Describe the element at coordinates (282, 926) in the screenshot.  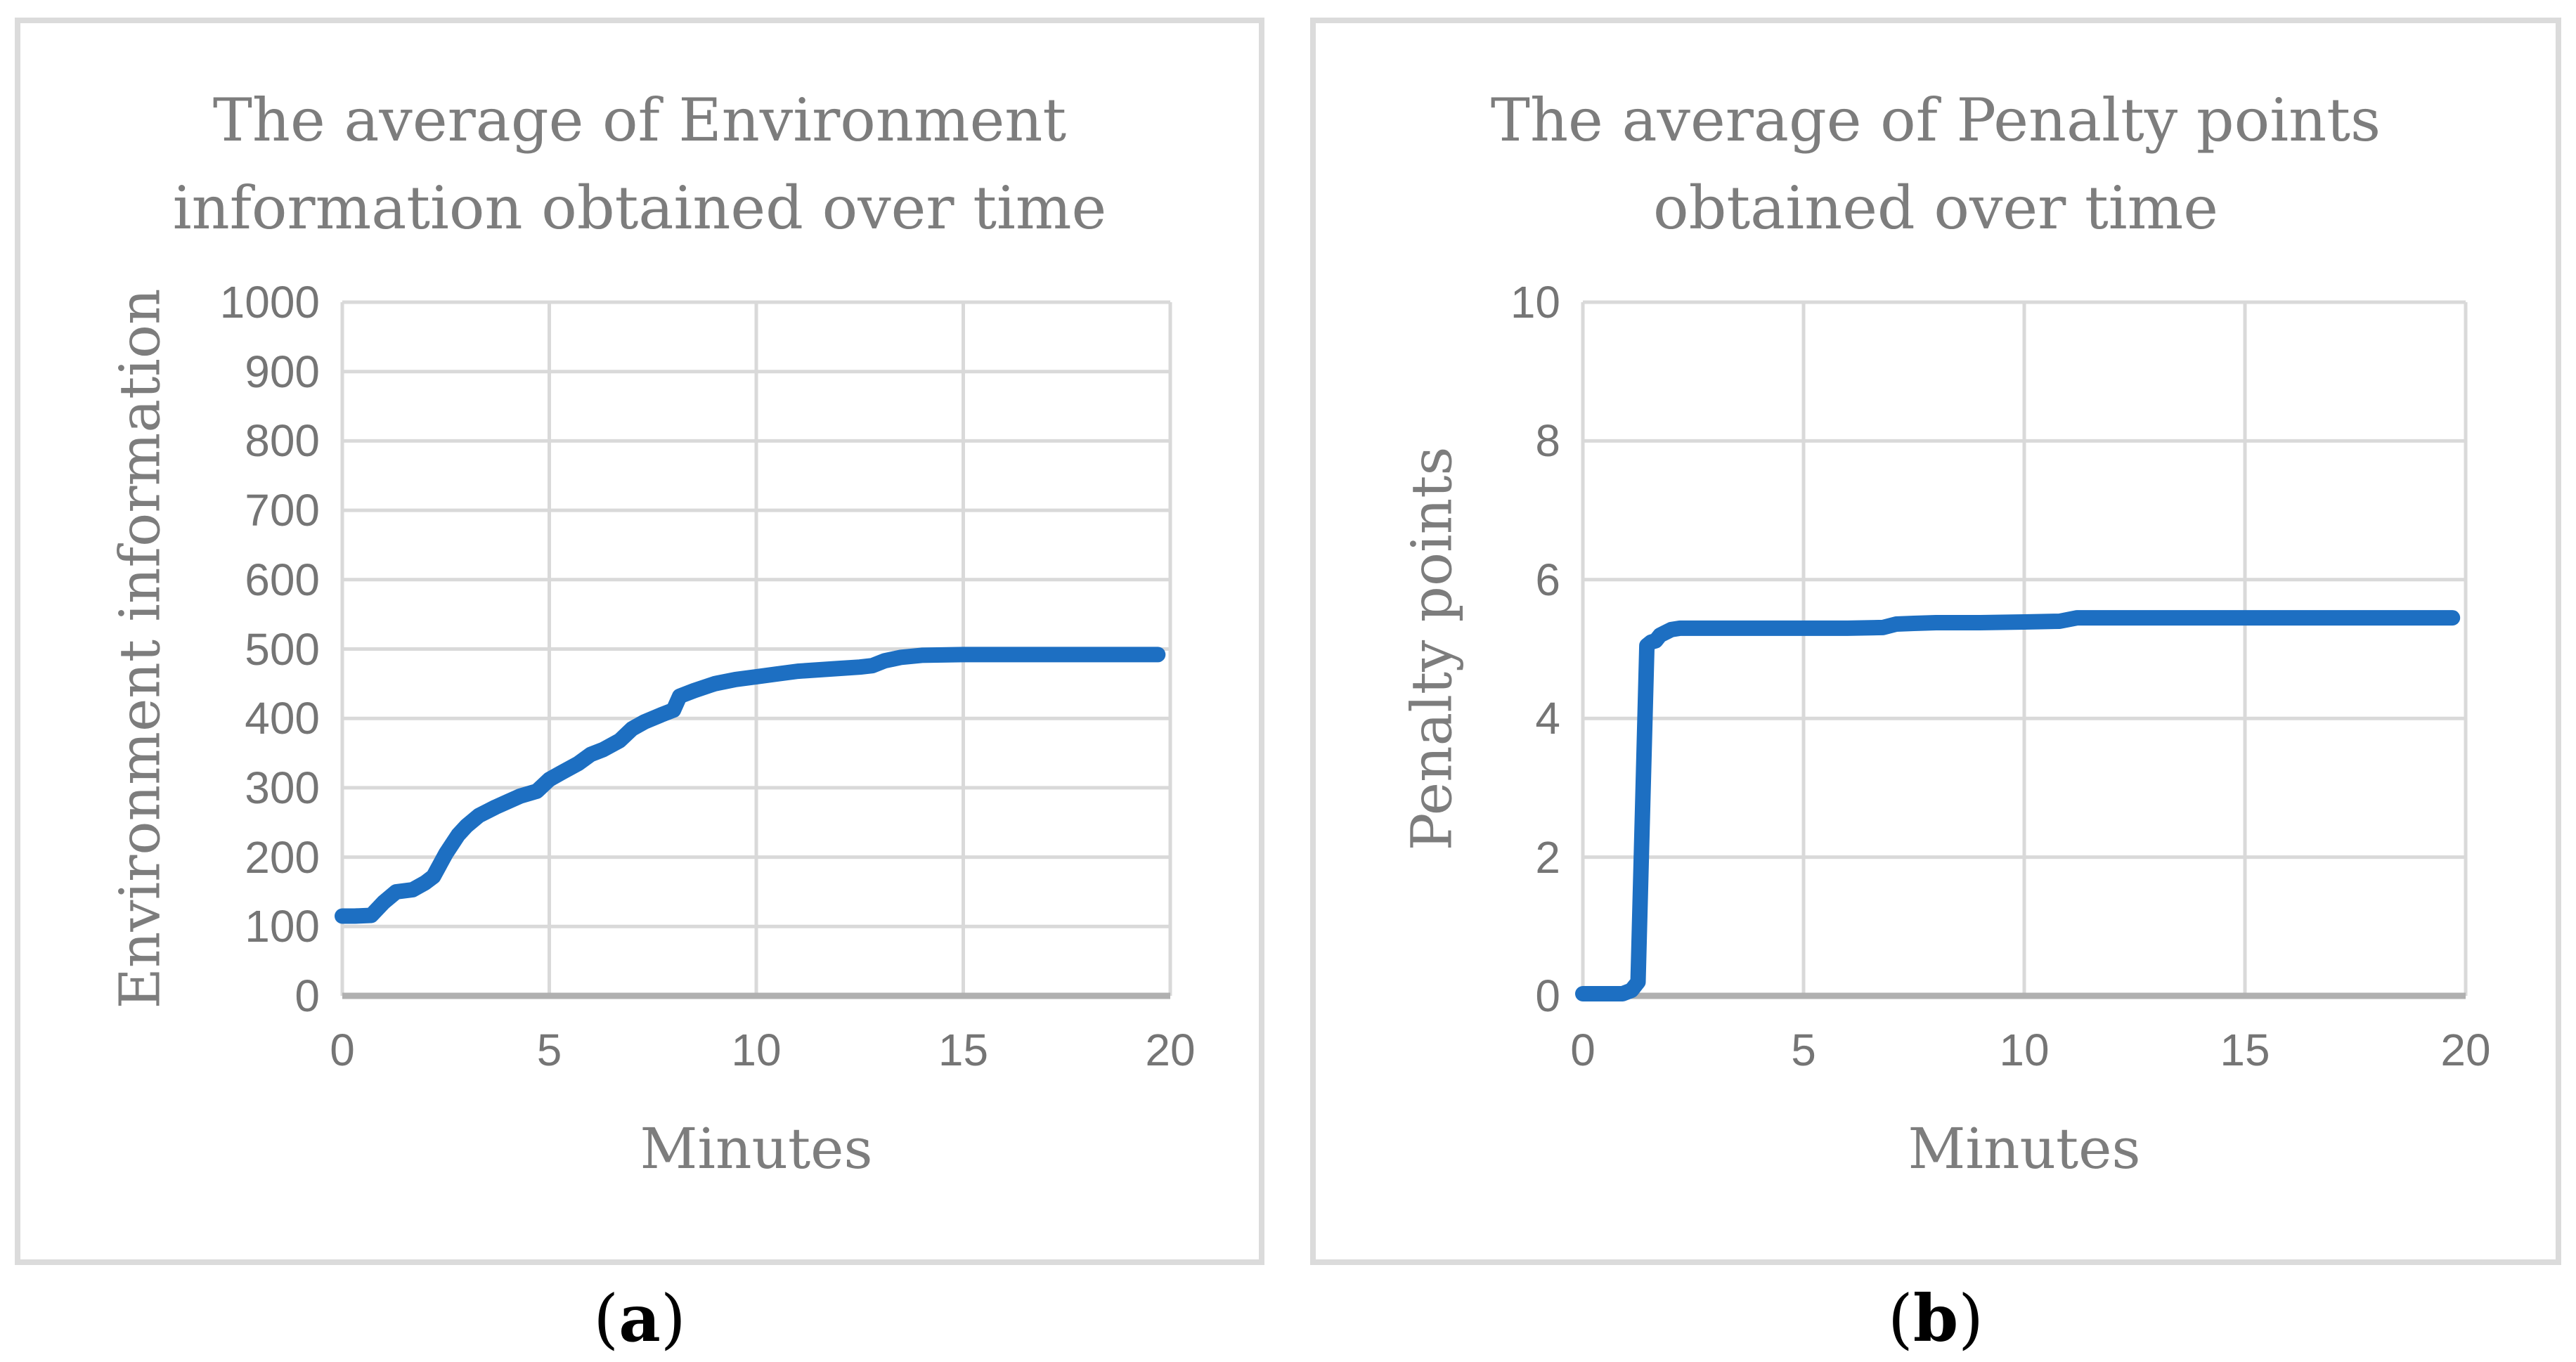
I see `y-tick-label: 100` at that location.